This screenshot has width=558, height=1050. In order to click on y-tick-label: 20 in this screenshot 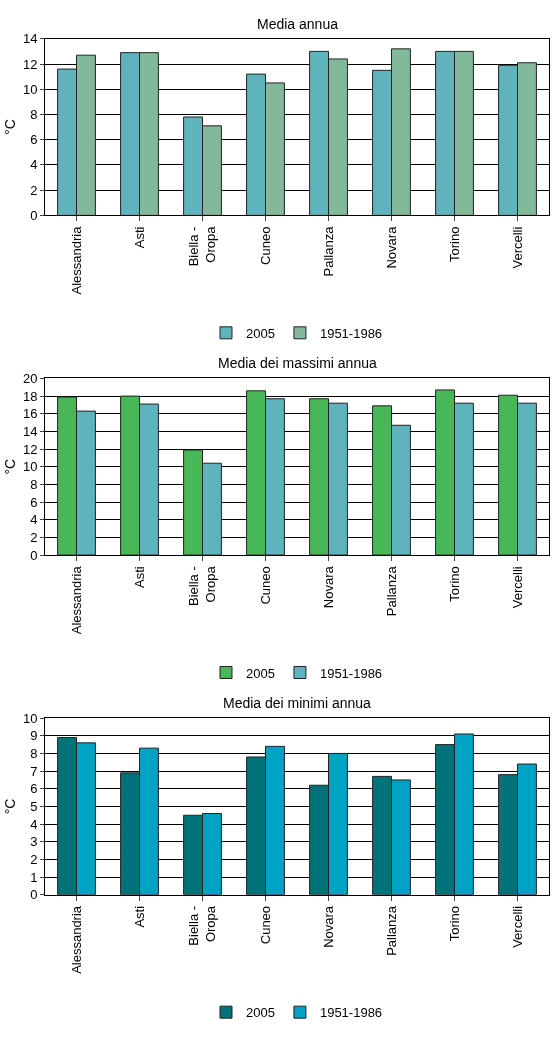, I will do `click(30, 378)`.